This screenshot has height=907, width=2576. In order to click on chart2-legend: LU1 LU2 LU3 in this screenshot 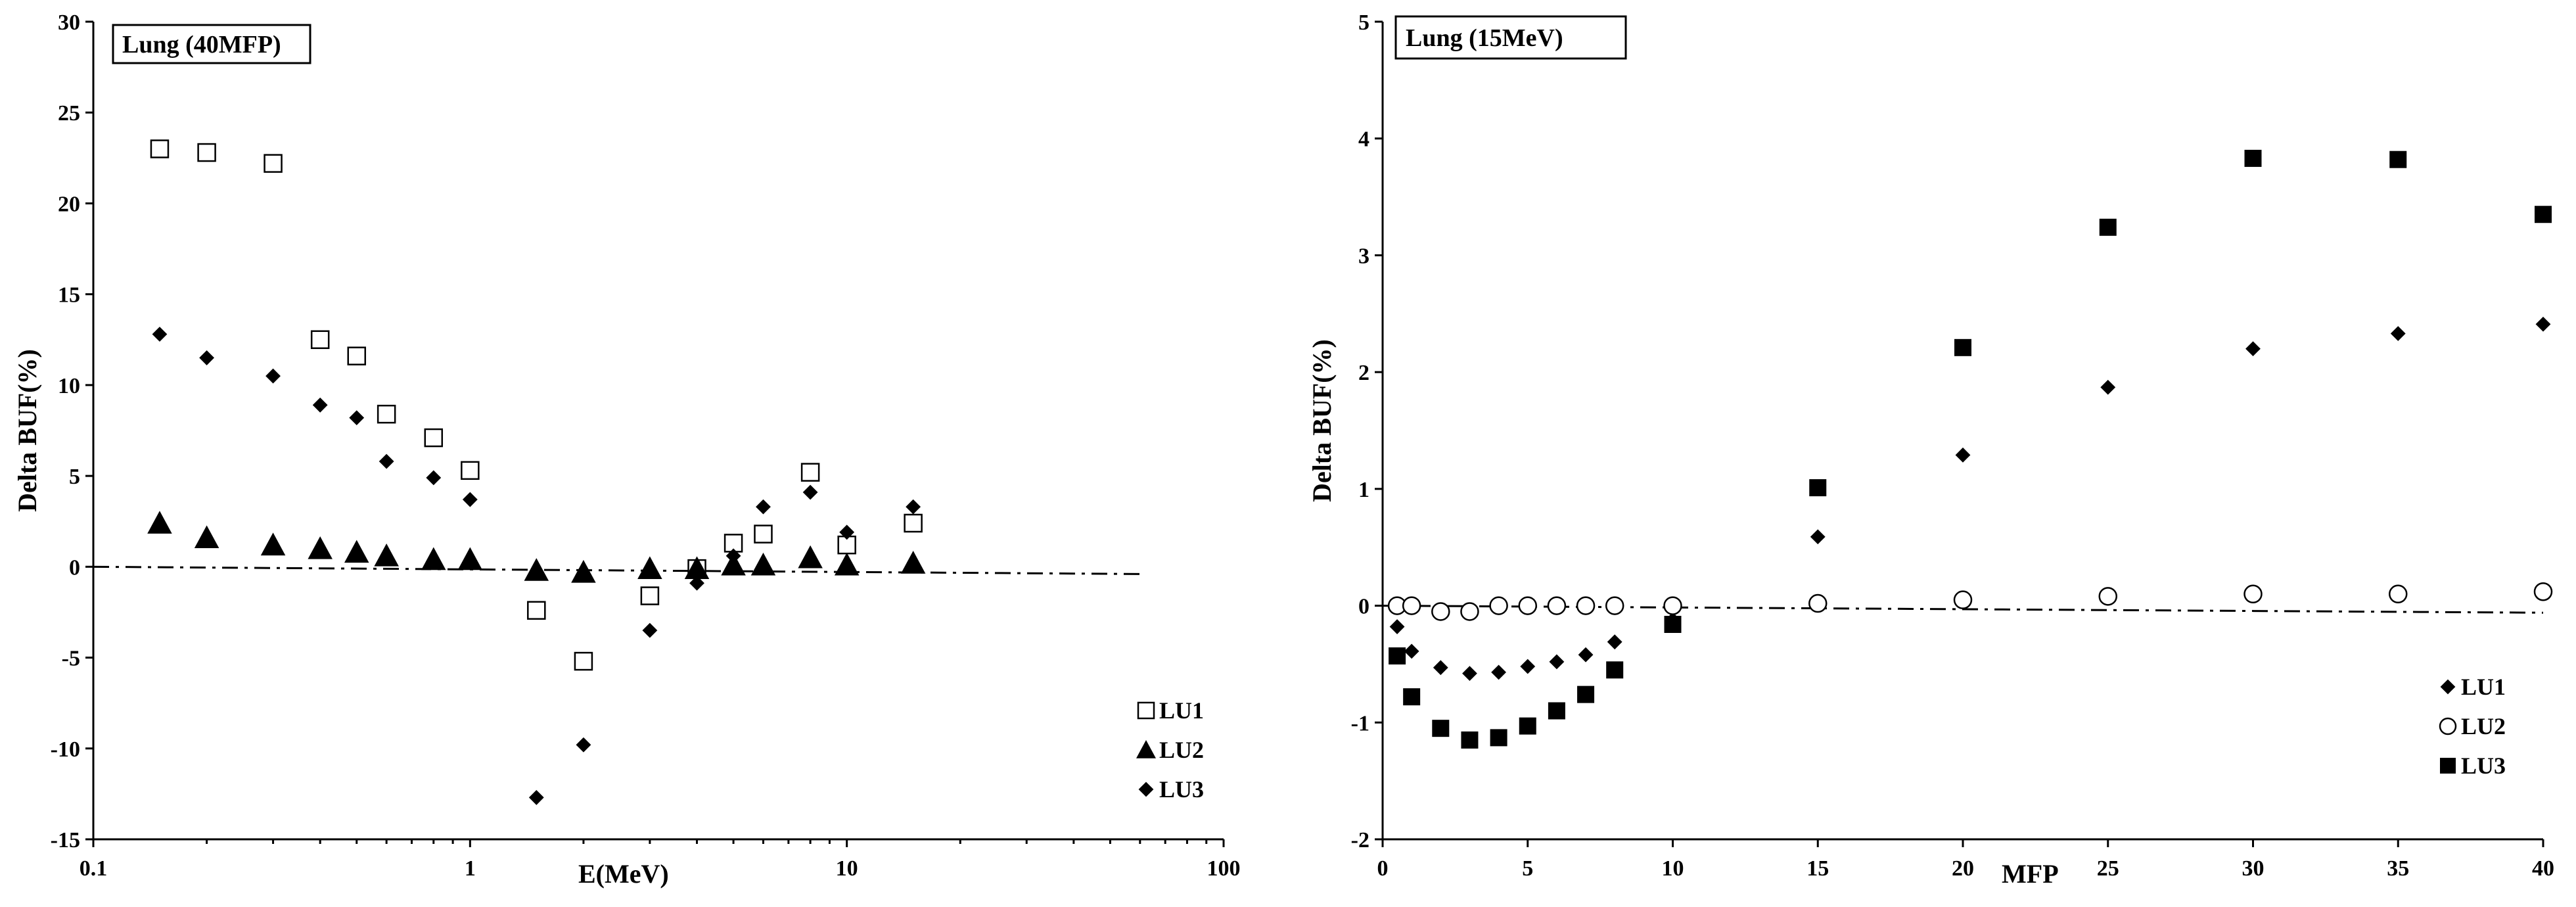, I will do `click(2473, 727)`.